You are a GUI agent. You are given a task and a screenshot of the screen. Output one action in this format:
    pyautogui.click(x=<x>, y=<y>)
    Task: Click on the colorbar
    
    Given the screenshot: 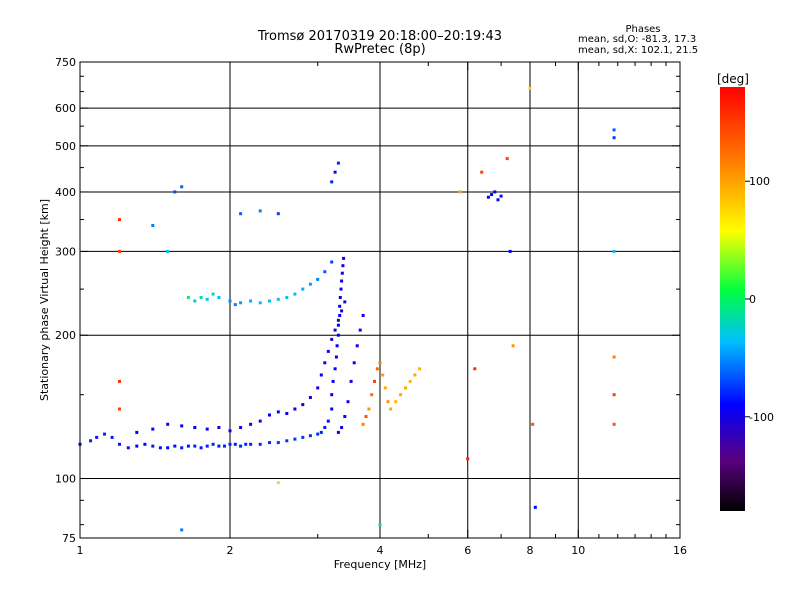 What is the action you would take?
    pyautogui.click(x=732, y=299)
    